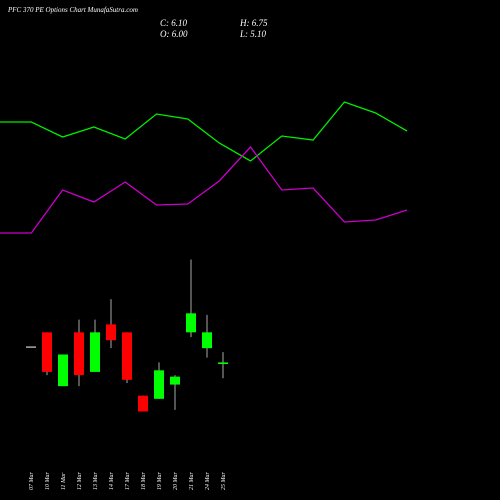 Image resolution: width=500 pixels, height=500 pixels. I want to click on x-tick-label: 21 Mar, so click(192, 481).